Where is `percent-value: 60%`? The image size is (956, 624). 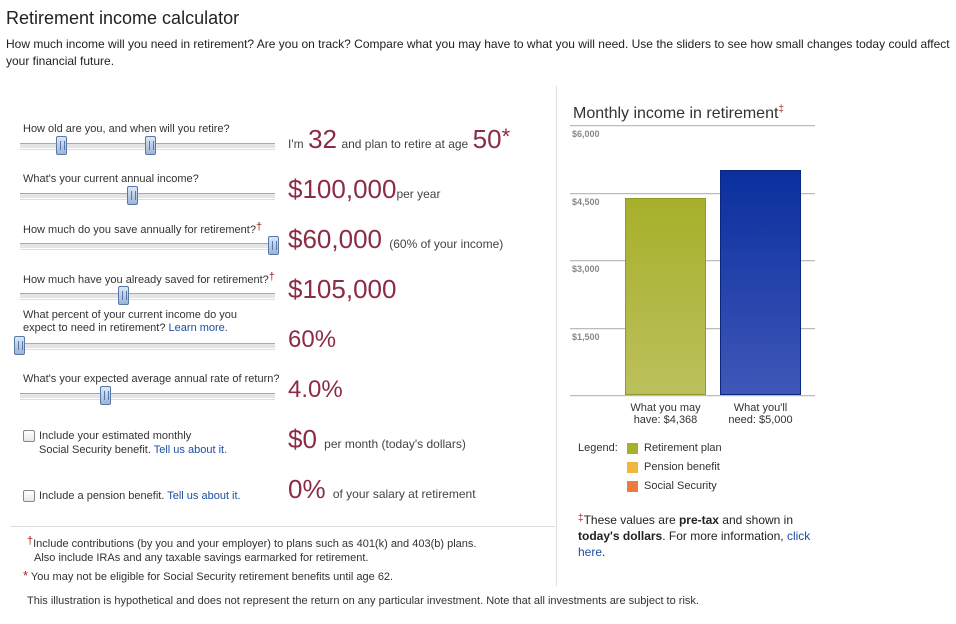
percent-value: 60% is located at coordinates (312, 339).